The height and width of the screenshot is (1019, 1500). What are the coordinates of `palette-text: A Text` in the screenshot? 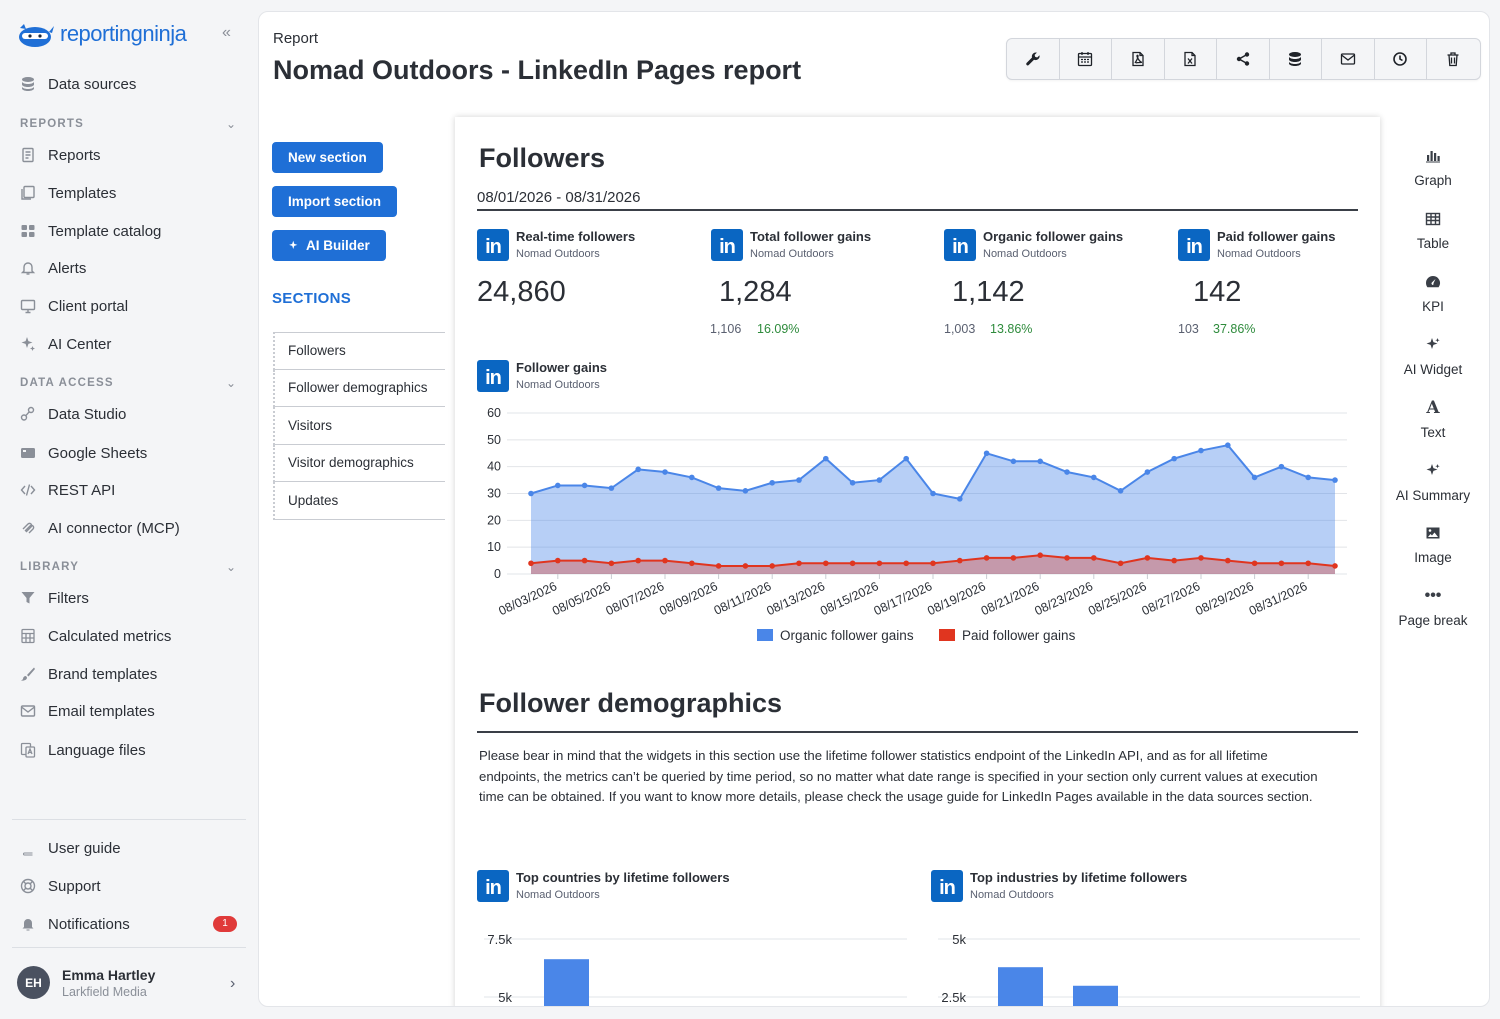 It's located at (1433, 419).